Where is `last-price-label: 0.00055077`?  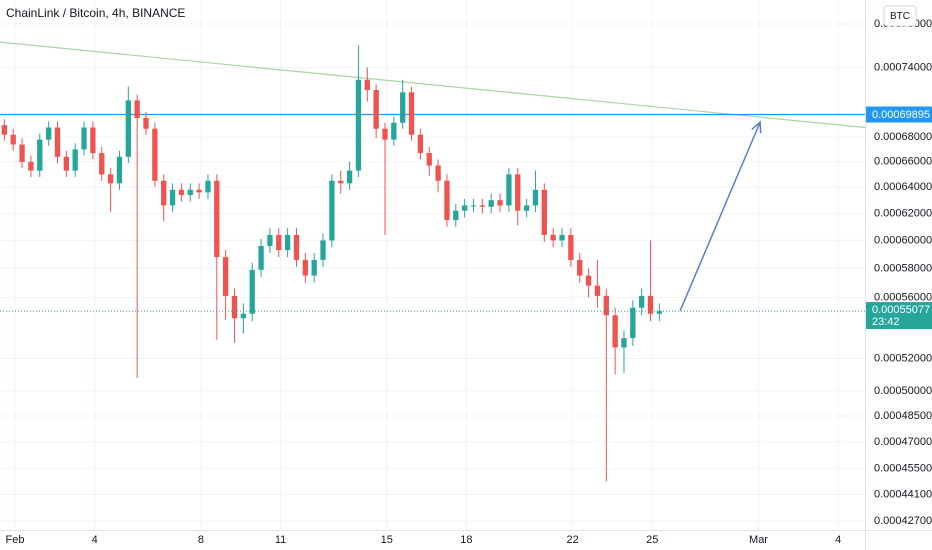 last-price-label: 0.00055077 is located at coordinates (901, 310).